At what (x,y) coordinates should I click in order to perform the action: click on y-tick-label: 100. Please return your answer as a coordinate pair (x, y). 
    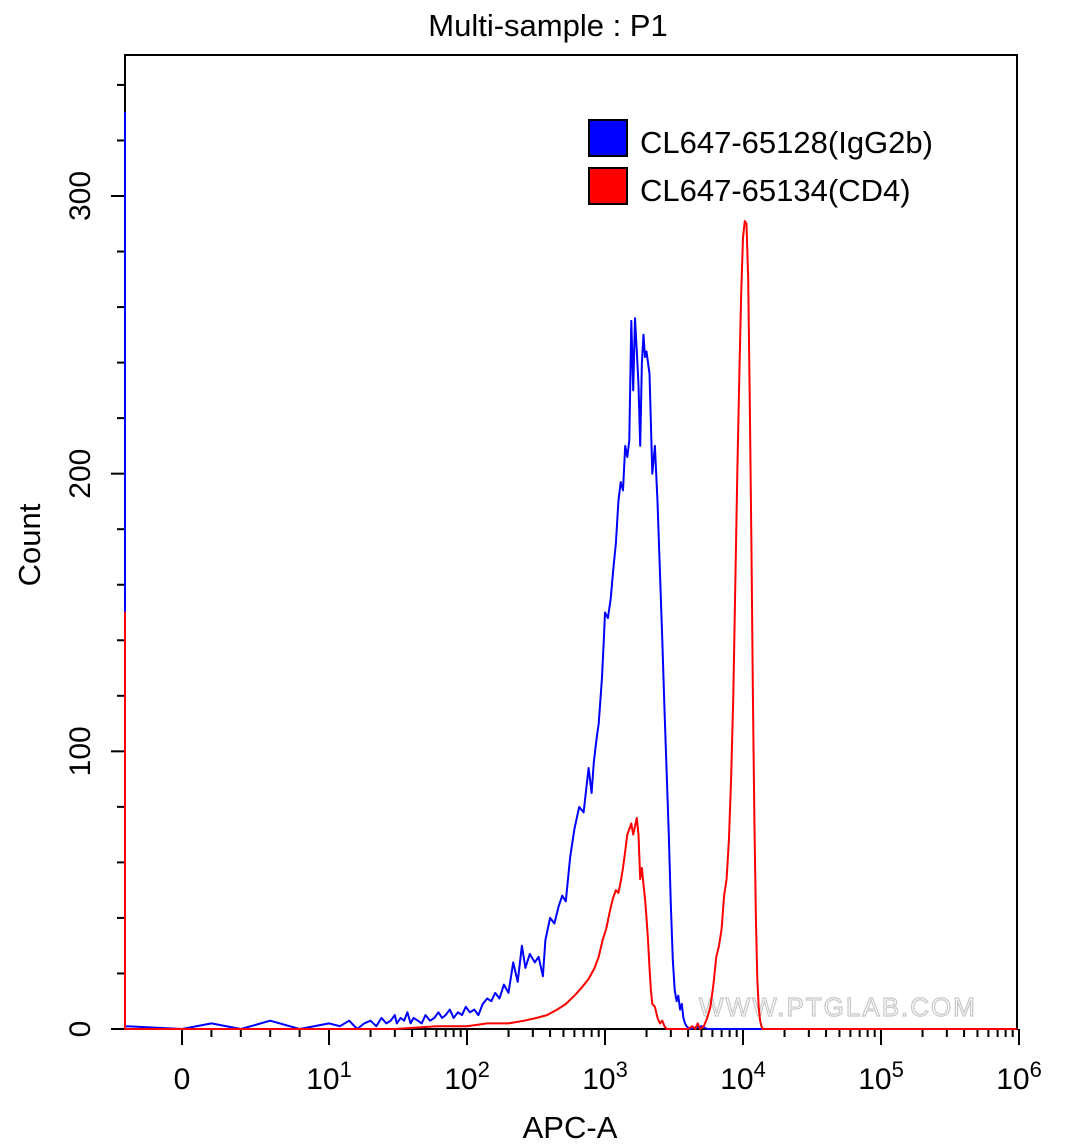
    Looking at the image, I should click on (80, 751).